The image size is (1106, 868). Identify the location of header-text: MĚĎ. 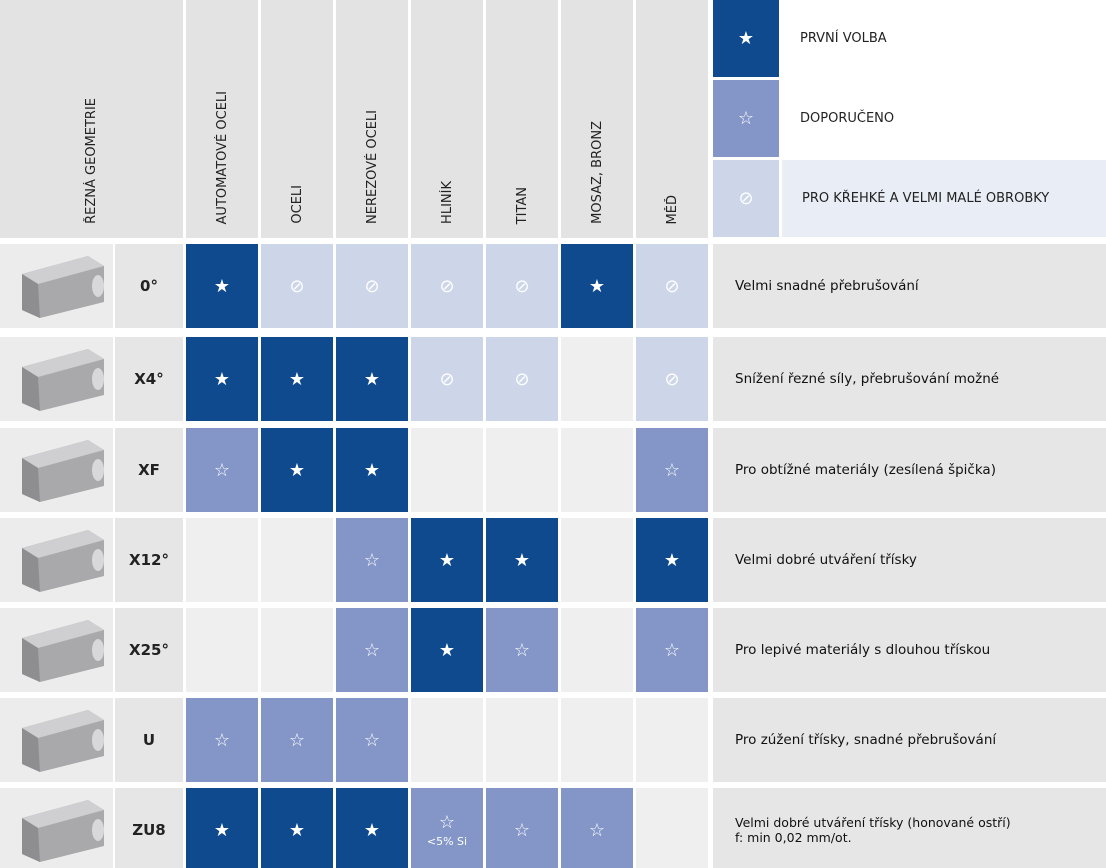
(672, 209).